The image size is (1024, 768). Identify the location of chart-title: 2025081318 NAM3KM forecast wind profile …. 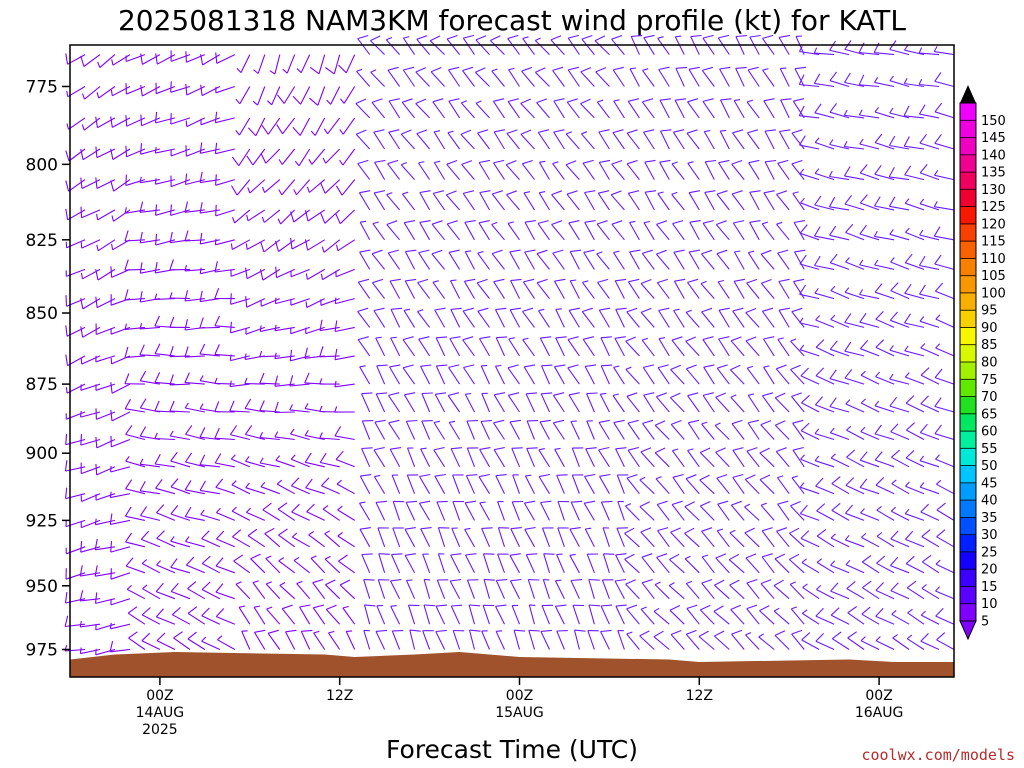
(512, 20).